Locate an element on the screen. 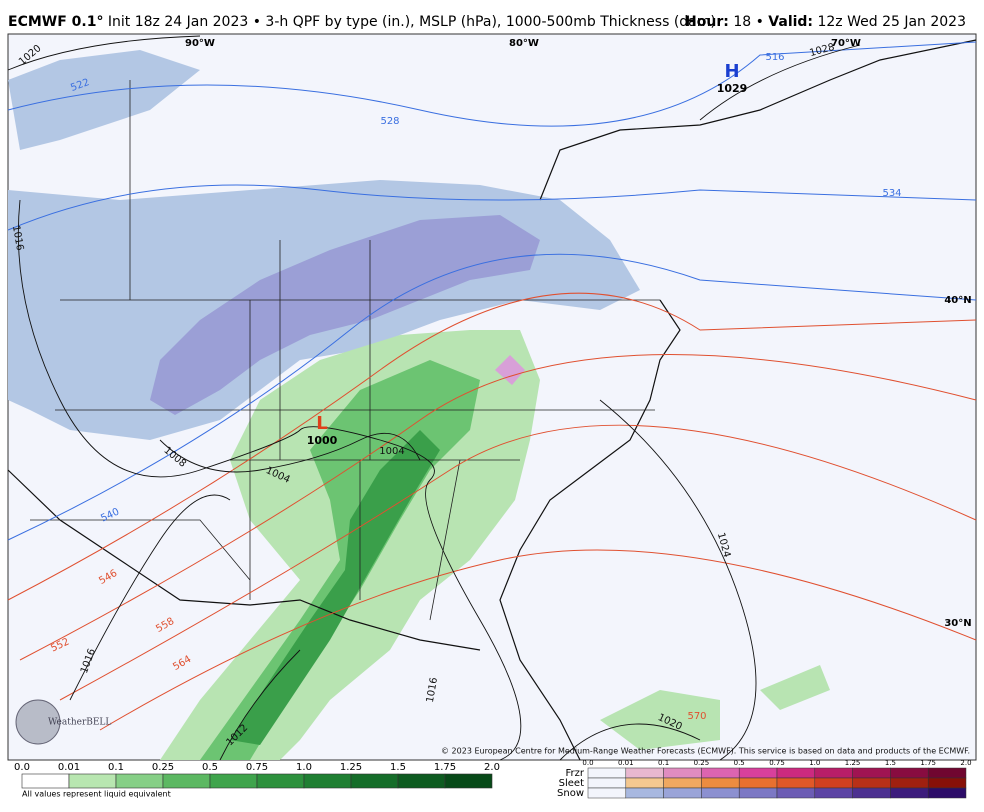 The image size is (984, 812). grid-label: 40°N is located at coordinates (957, 300).